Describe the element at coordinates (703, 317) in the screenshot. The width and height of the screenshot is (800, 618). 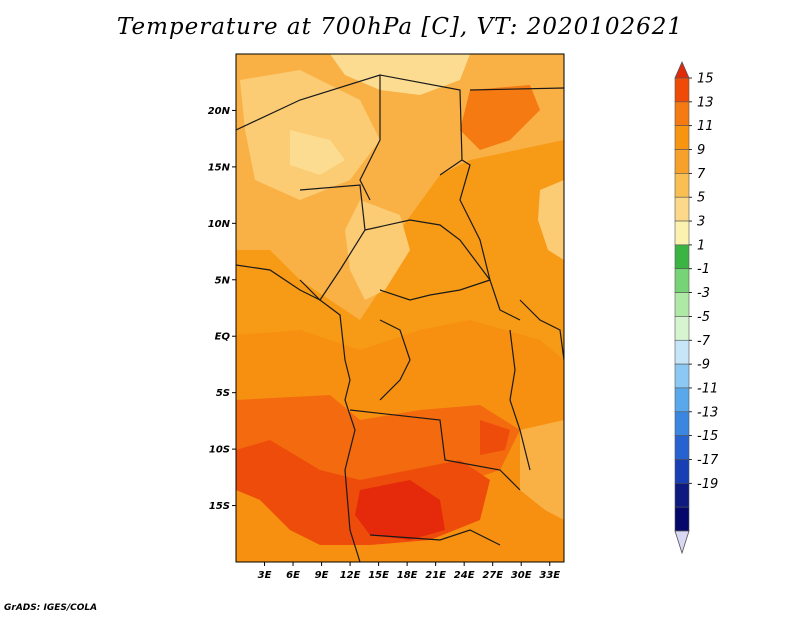
I see `colorbar-label: -5` at that location.